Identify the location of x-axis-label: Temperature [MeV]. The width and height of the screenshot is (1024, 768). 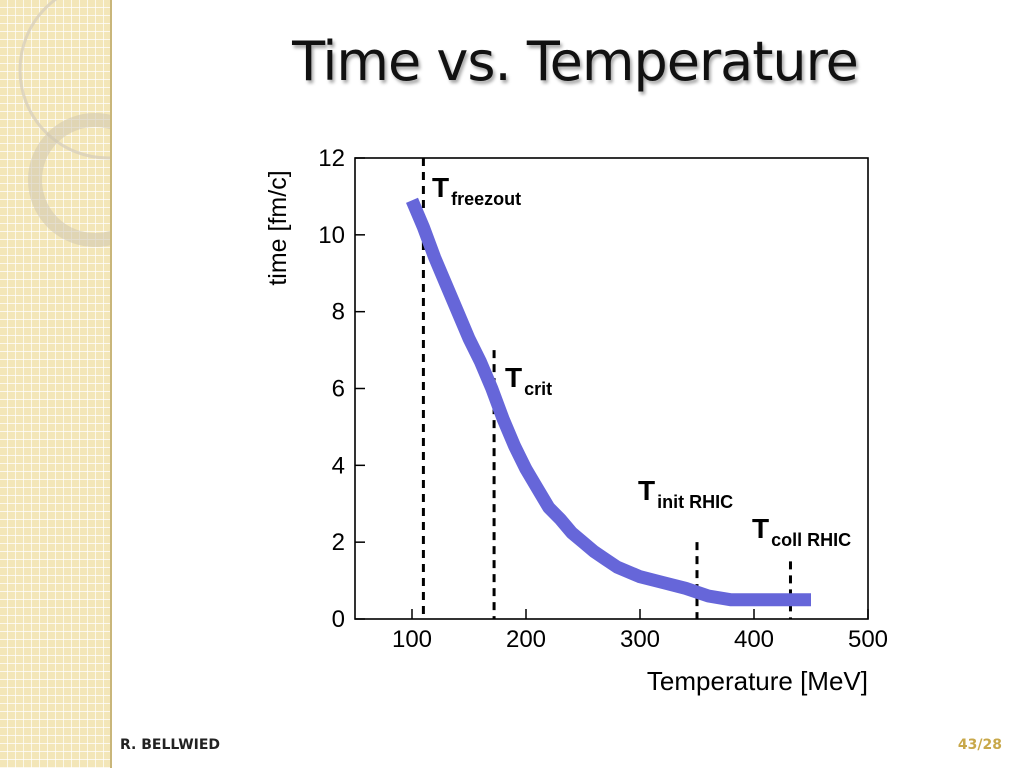
(757, 681).